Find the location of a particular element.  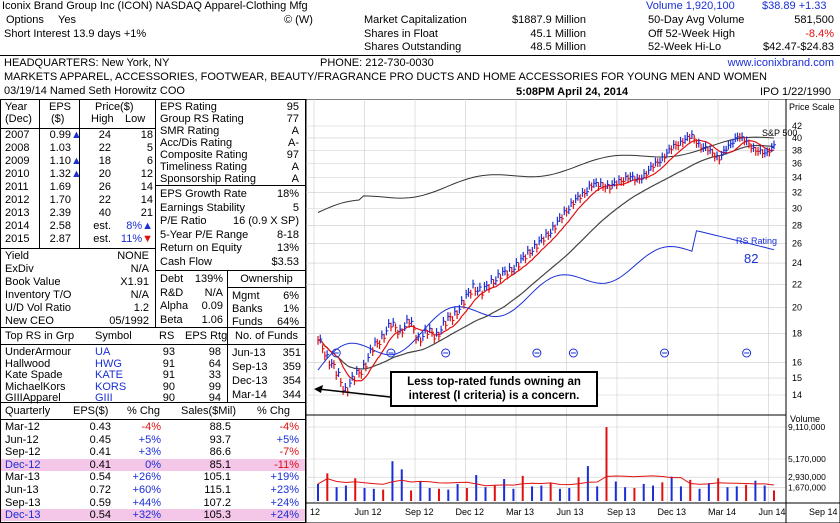

rating-row: Acc/Dis Rating A- is located at coordinates (230, 143).